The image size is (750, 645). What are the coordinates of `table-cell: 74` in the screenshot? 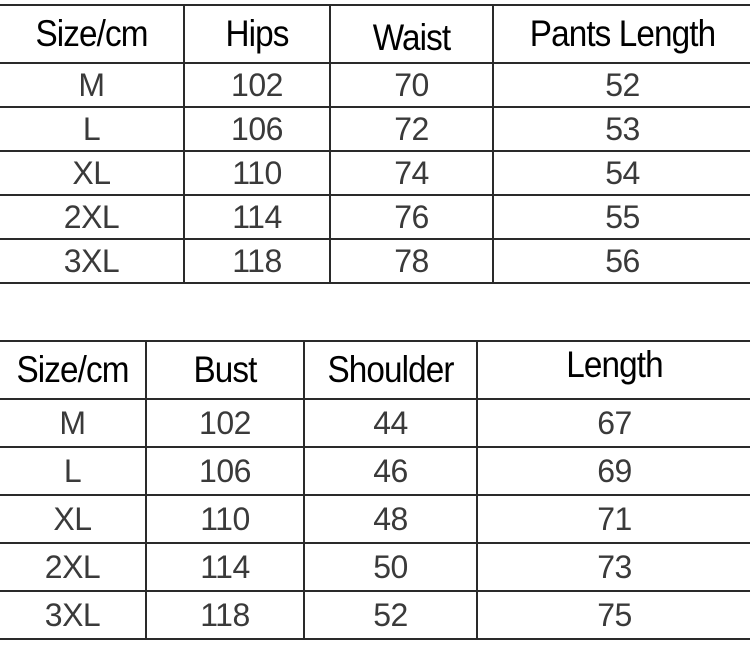 It's located at (411, 173).